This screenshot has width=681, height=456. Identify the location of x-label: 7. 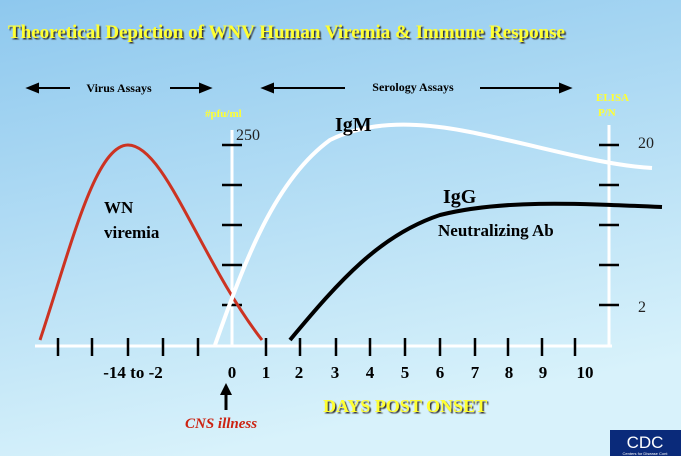
(475, 372).